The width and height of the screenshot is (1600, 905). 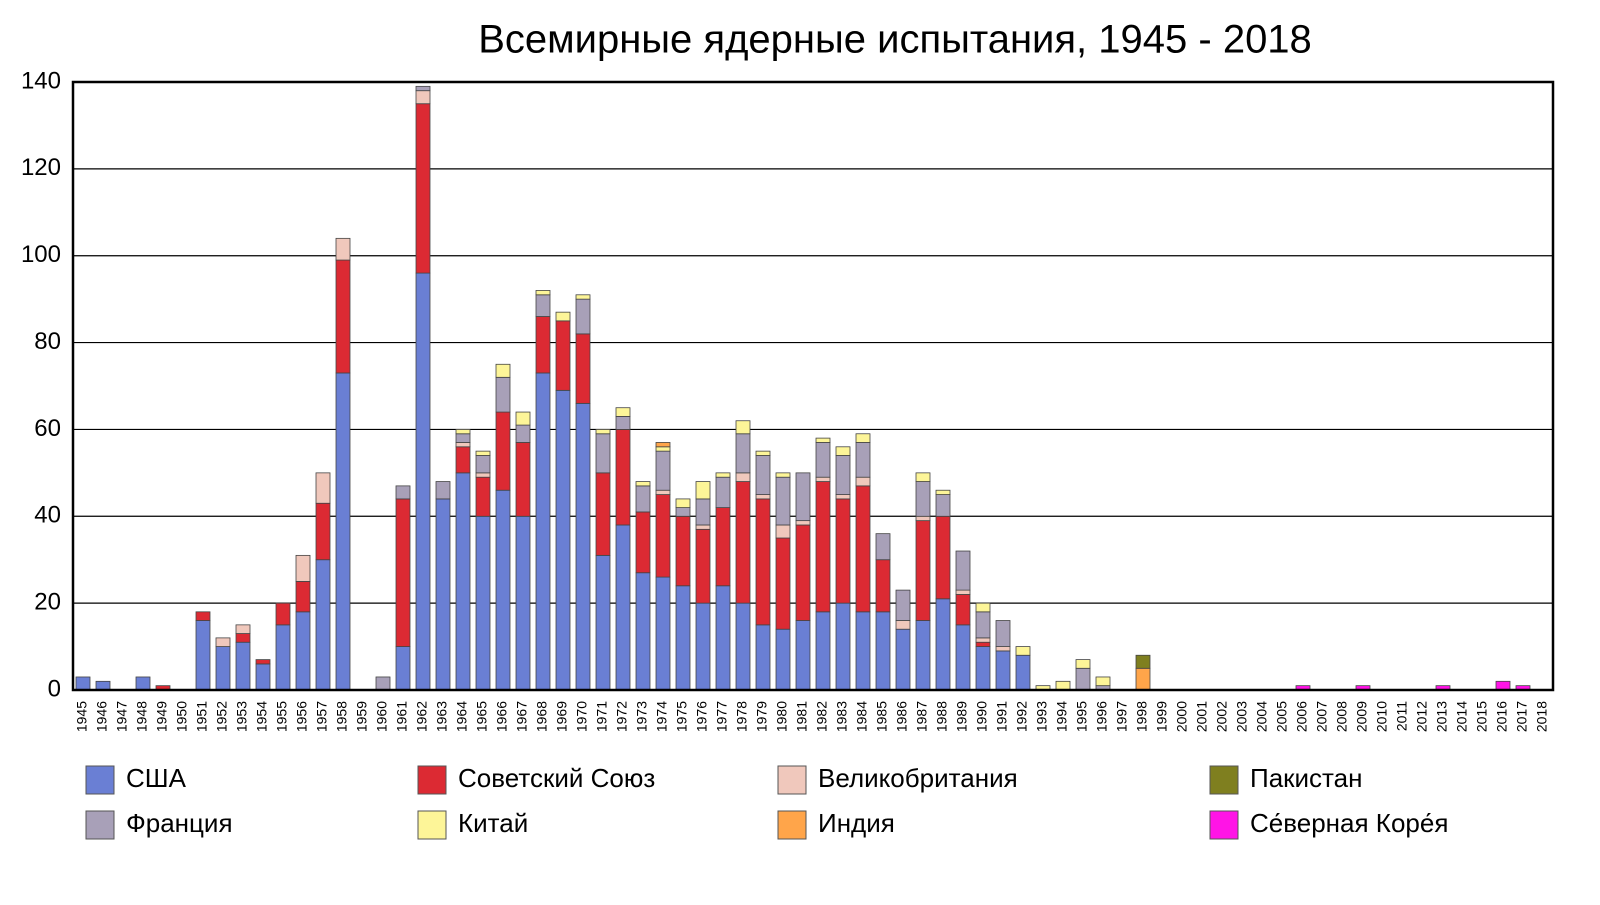 What do you see at coordinates (1442, 716) in the screenshot?
I see `x-tick-label: 2013` at bounding box center [1442, 716].